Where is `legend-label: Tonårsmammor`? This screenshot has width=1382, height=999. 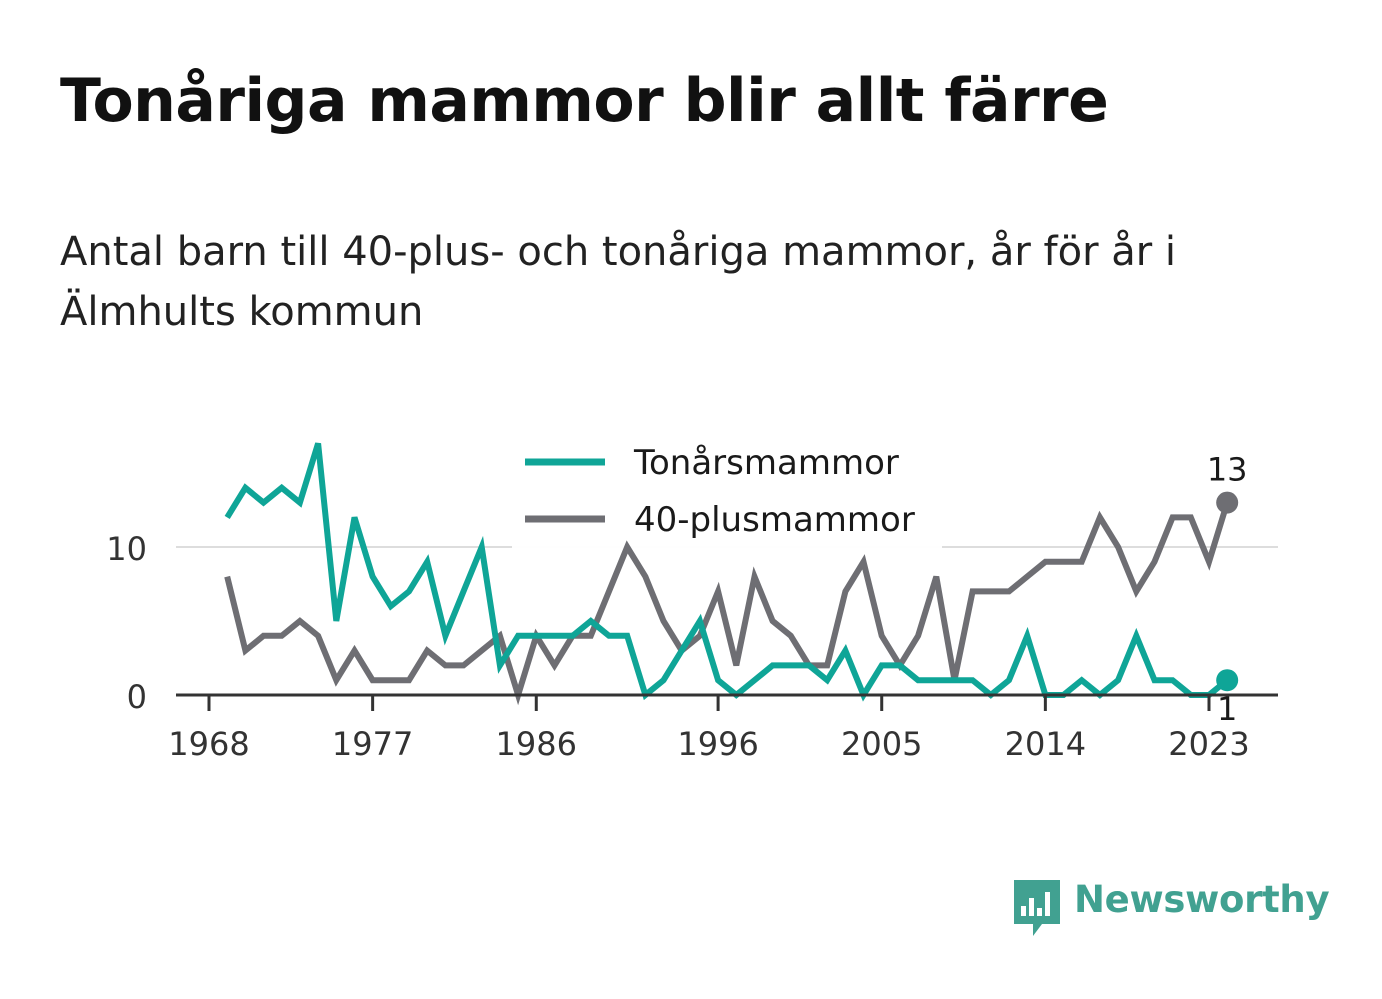 legend-label: Tonårsmammor is located at coordinates (766, 463).